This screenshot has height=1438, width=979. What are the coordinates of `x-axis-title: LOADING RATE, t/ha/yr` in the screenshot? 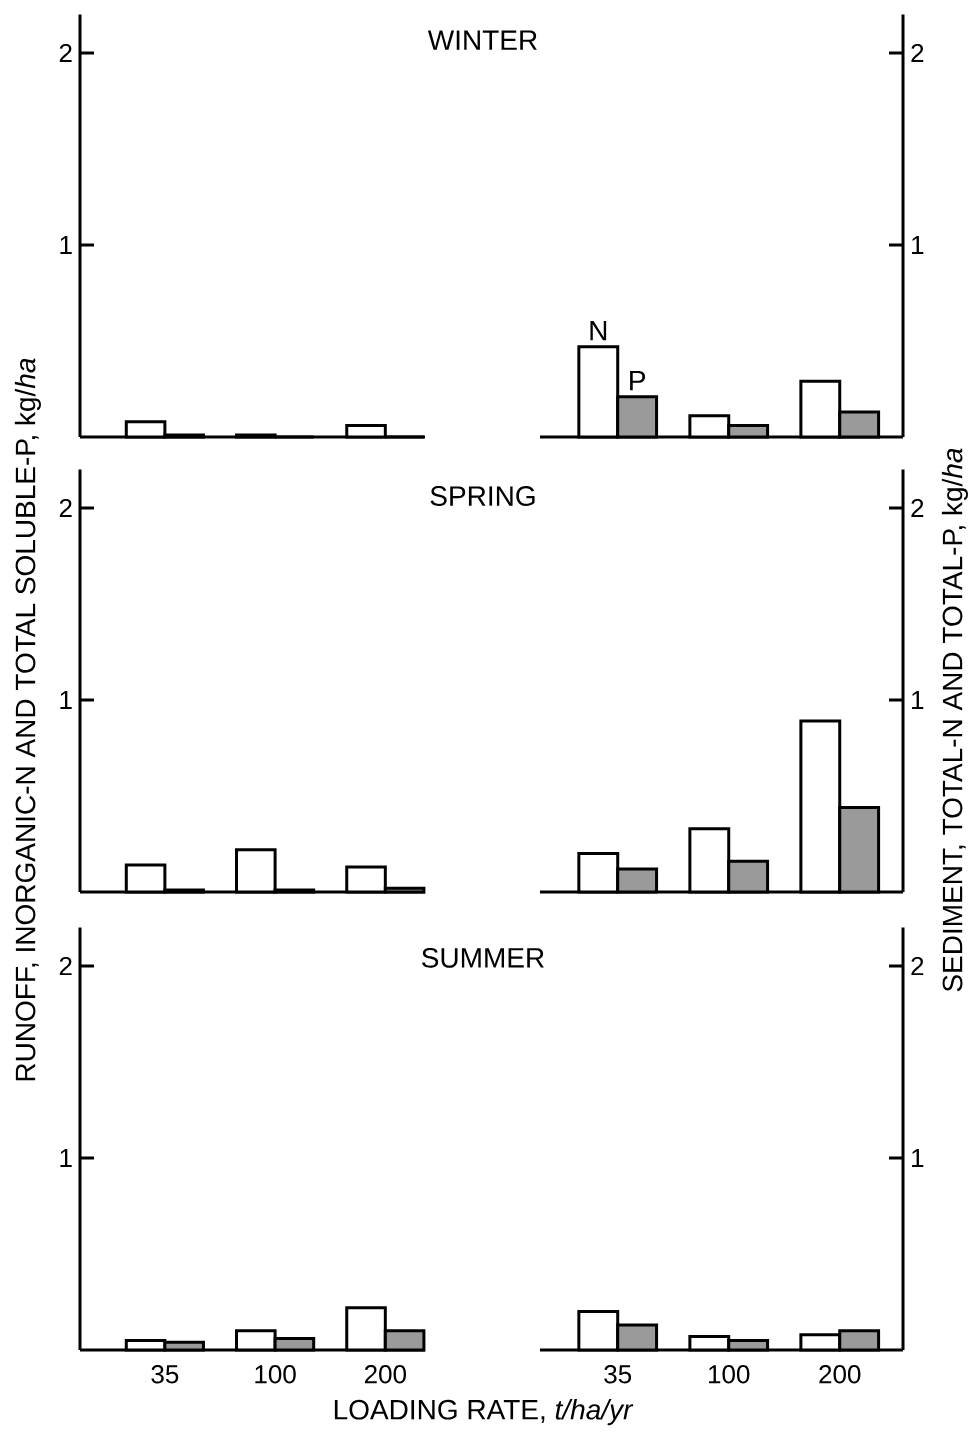 It's located at (484, 1412).